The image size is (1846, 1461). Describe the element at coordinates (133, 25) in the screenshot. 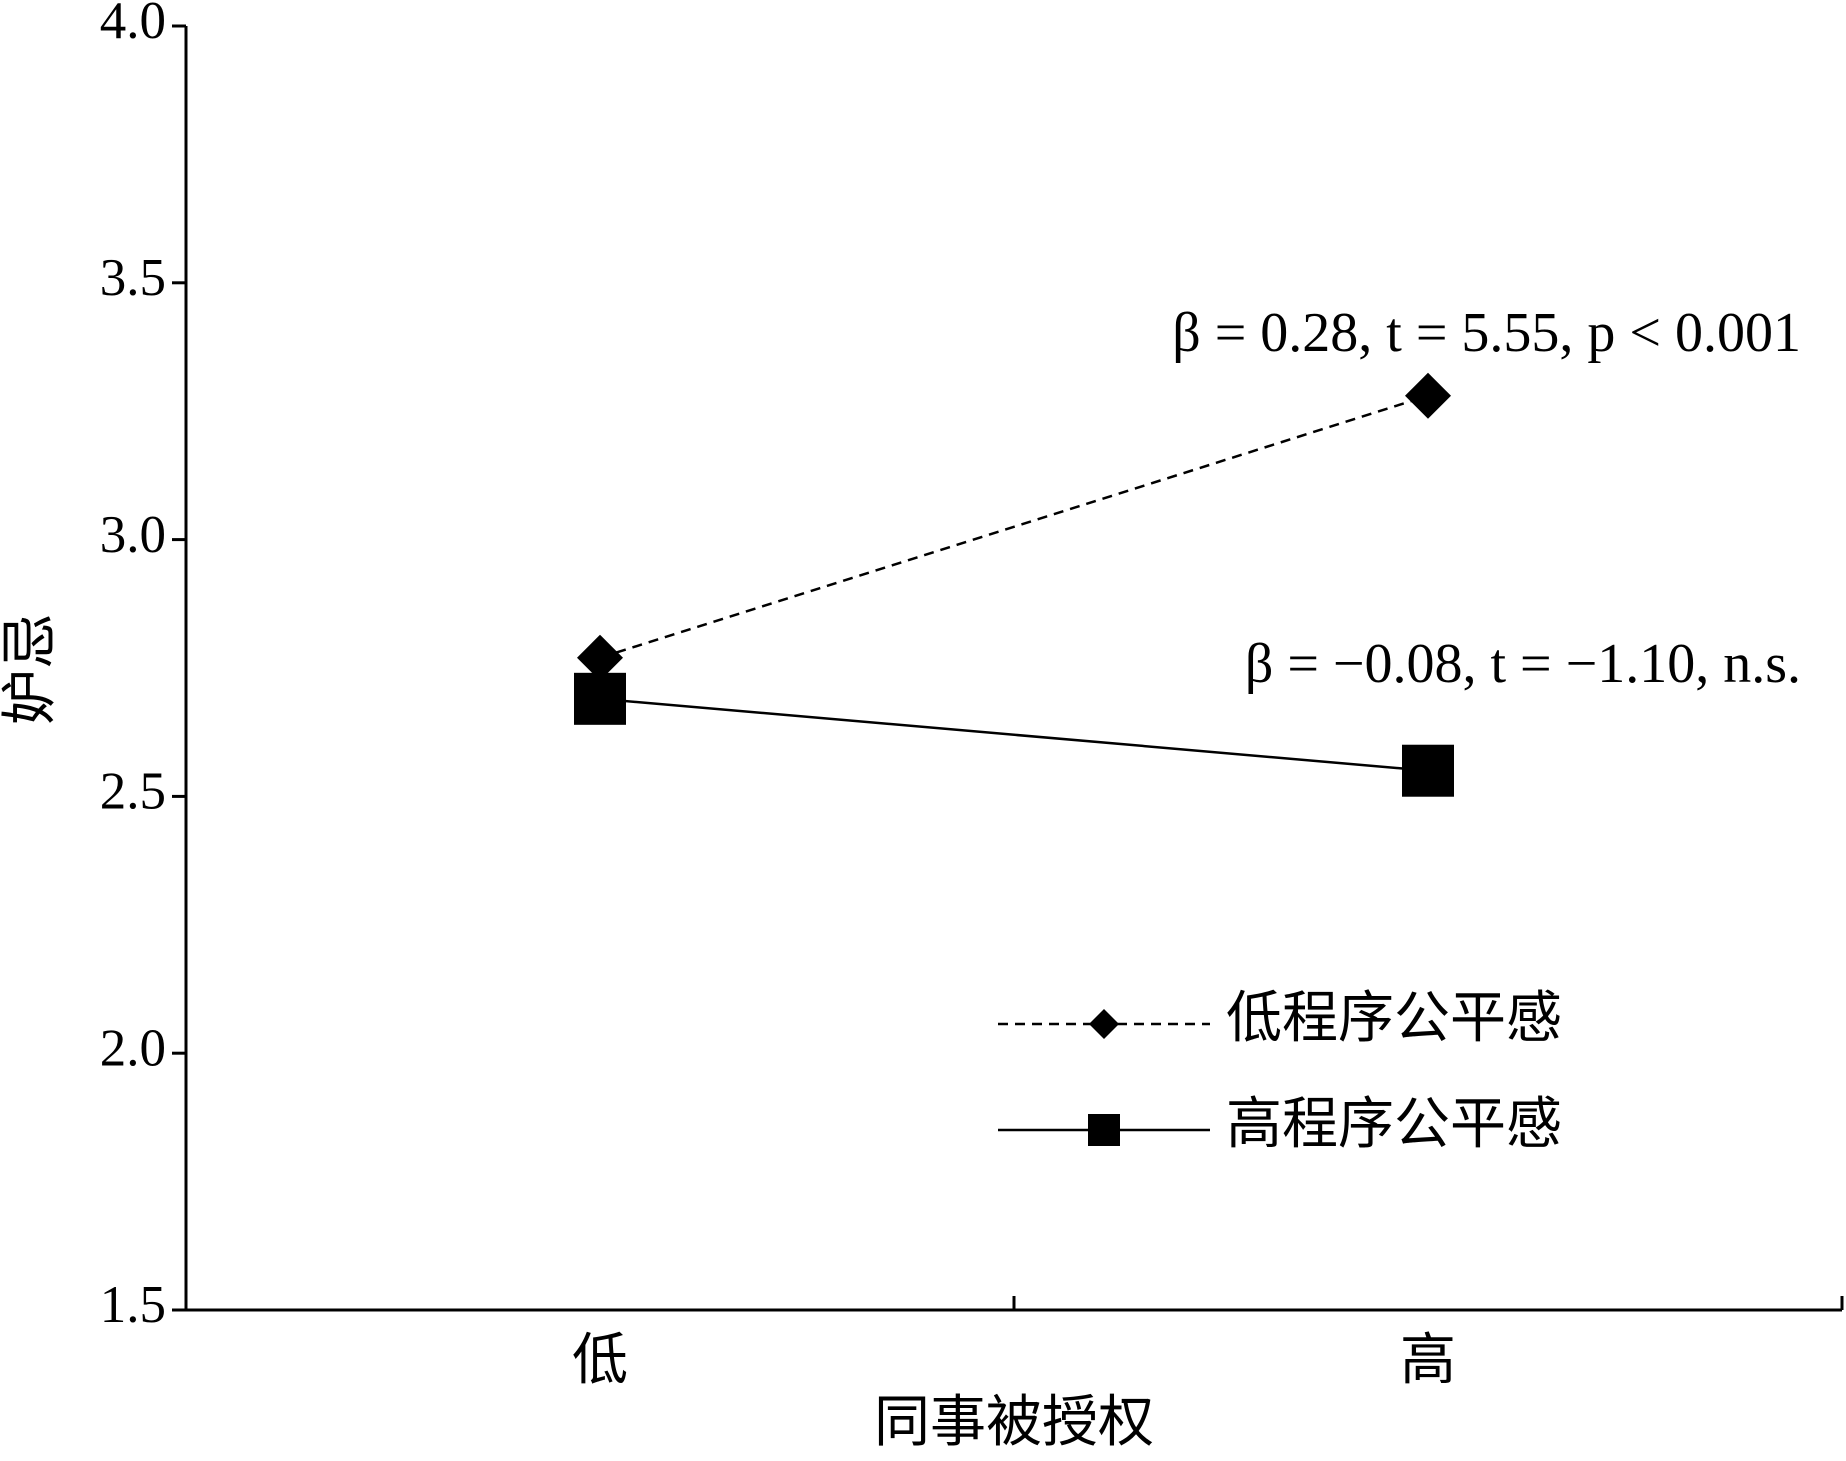

I see `y-tick-label: 4.0` at that location.